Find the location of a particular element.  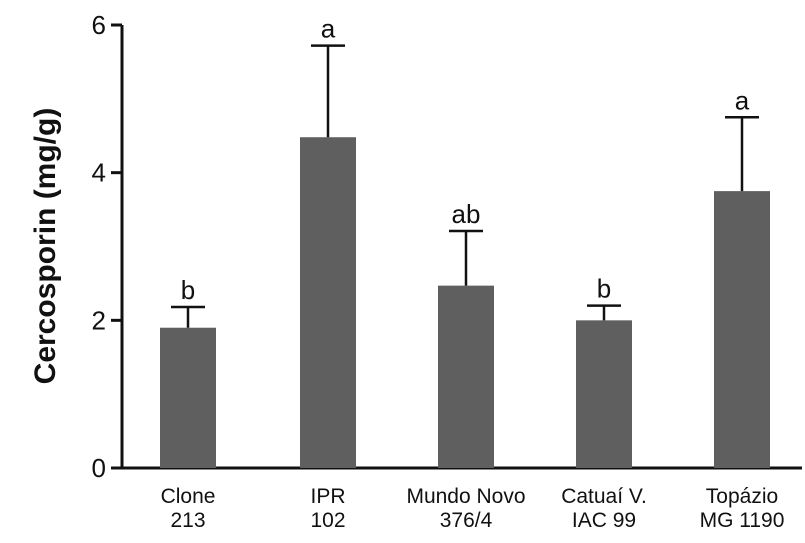

x-tick-label: Clone is located at coordinates (188, 496).